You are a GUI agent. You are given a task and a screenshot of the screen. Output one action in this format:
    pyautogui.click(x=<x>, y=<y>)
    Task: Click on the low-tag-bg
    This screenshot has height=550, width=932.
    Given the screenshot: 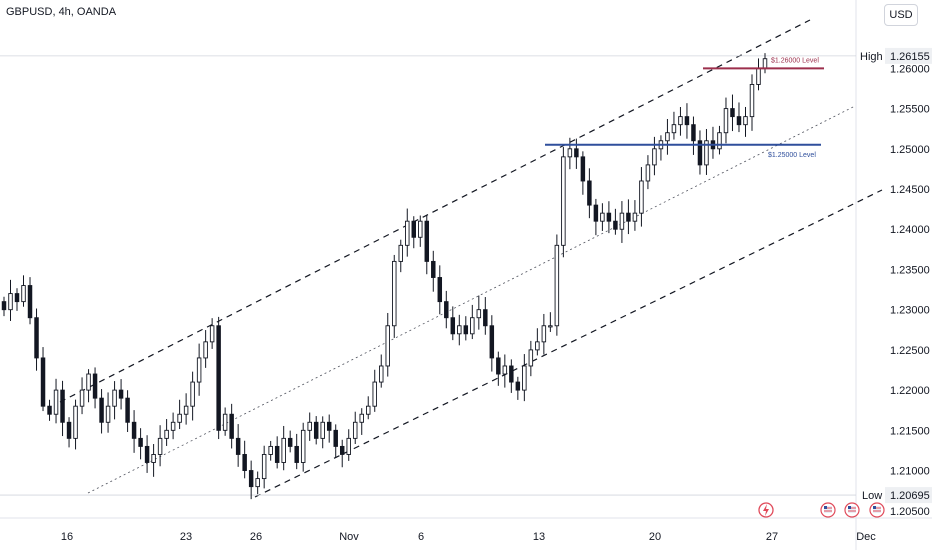 What is the action you would take?
    pyautogui.click(x=870, y=495)
    